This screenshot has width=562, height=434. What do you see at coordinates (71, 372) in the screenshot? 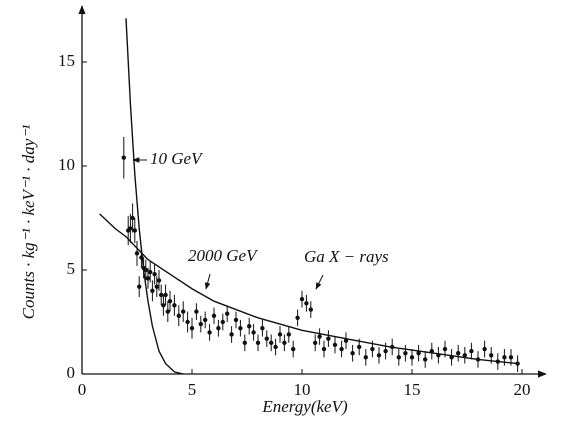
I see `y-tick-label: 0` at bounding box center [71, 372].